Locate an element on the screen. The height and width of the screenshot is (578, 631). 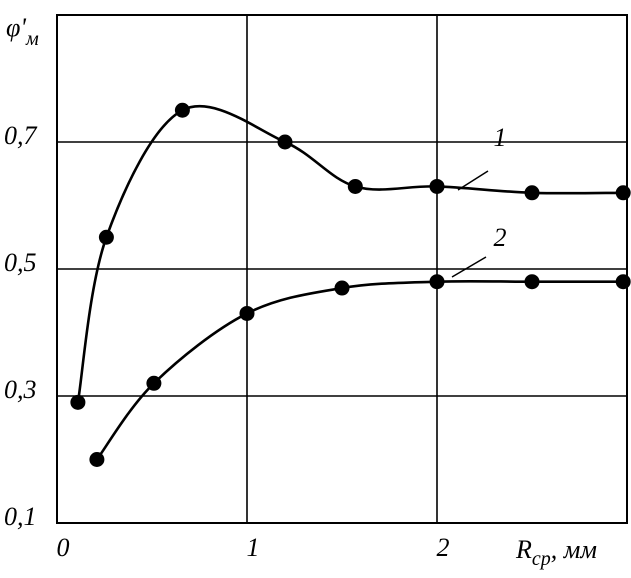
y-tick-label: 0,5 is located at coordinates (20, 262).